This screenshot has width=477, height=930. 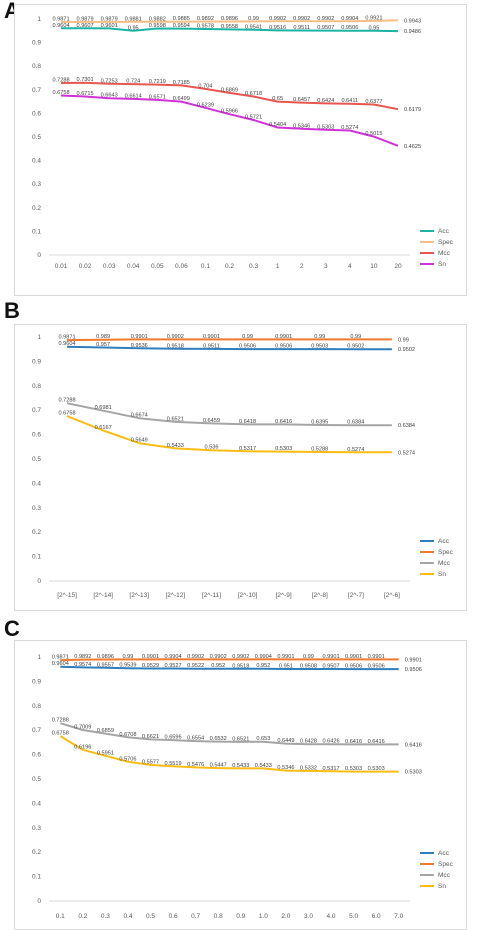 I want to click on data-label: 0.5404, so click(x=277, y=125).